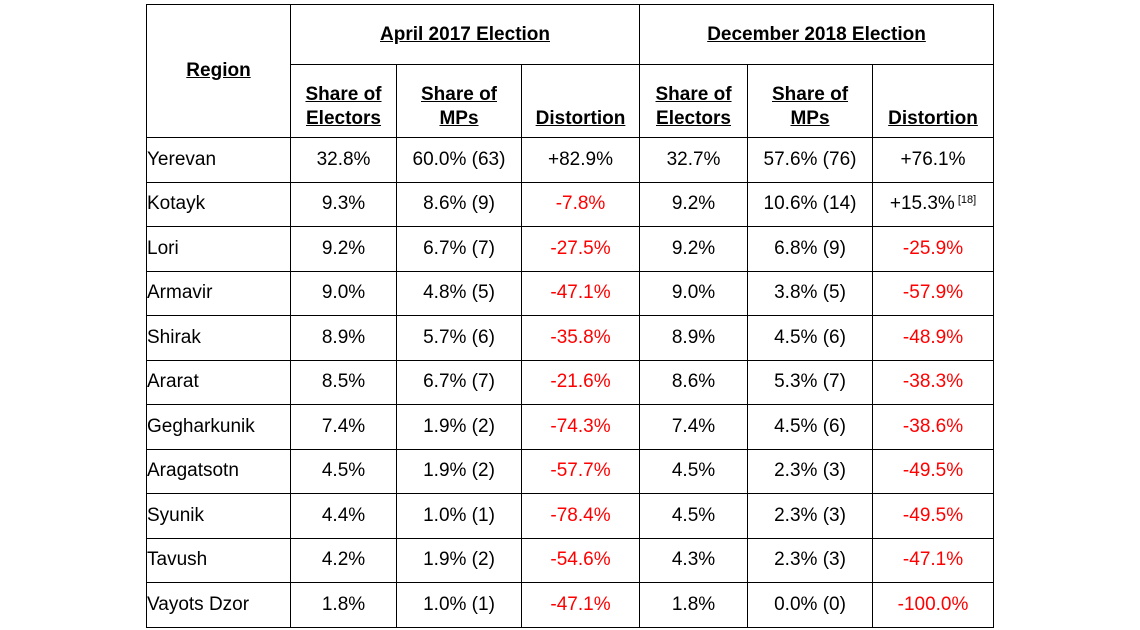  What do you see at coordinates (218, 249) in the screenshot?
I see `region-cell: Lori` at bounding box center [218, 249].